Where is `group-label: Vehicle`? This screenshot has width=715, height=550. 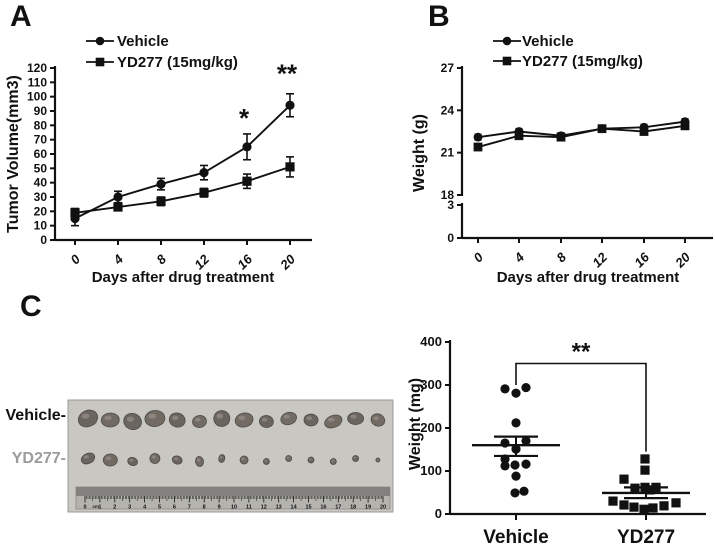
group-label: Vehicle is located at coordinates (516, 537).